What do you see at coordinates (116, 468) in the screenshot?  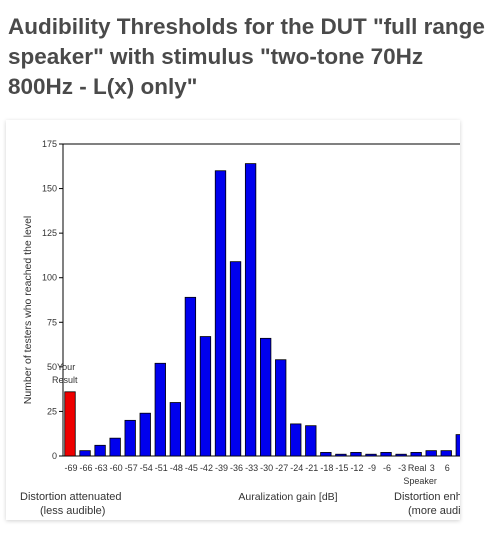 I see `x-tick-label: -60` at bounding box center [116, 468].